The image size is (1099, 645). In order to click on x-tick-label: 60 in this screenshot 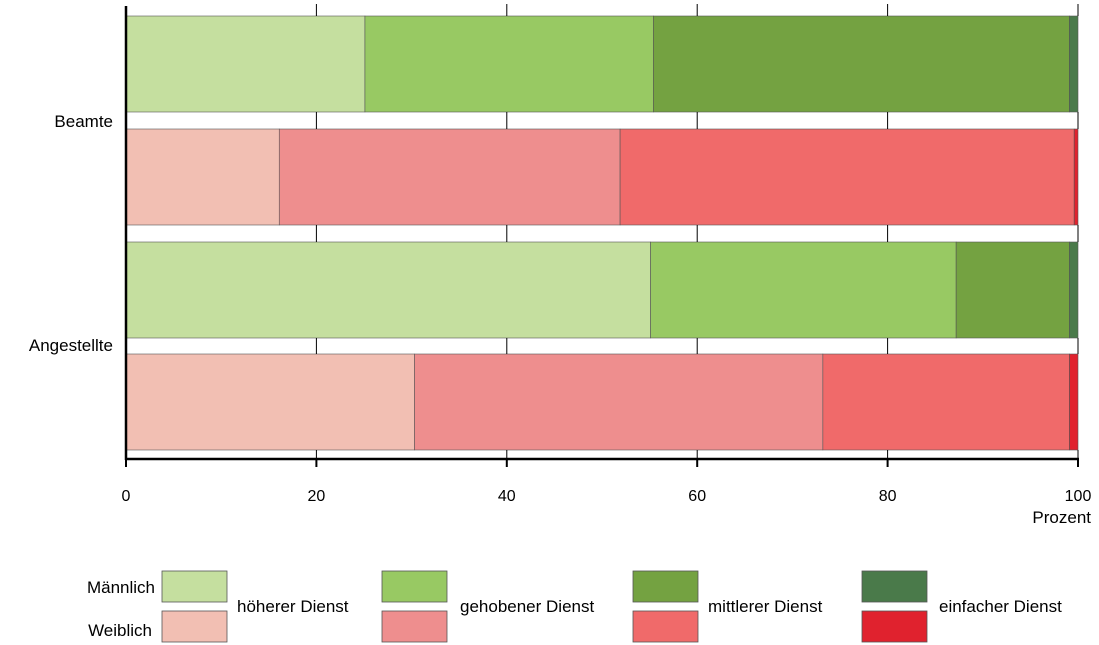, I will do `click(697, 496)`.